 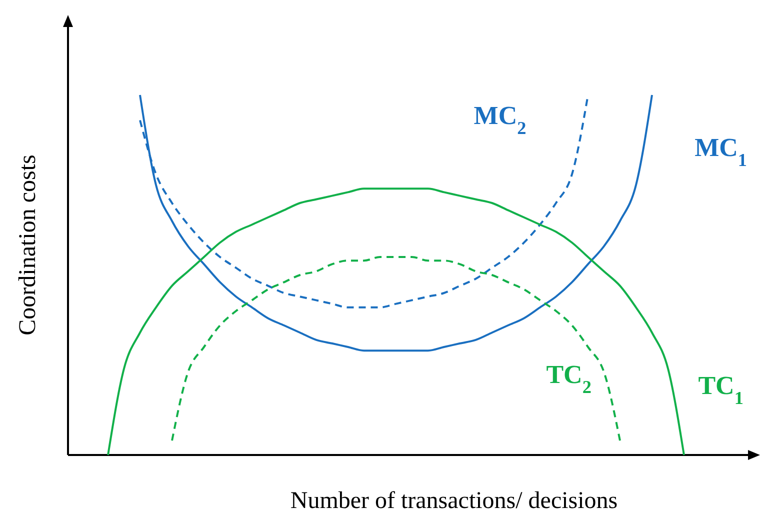 I want to click on series-label: MC$_{1}$, so click(x=721, y=151).